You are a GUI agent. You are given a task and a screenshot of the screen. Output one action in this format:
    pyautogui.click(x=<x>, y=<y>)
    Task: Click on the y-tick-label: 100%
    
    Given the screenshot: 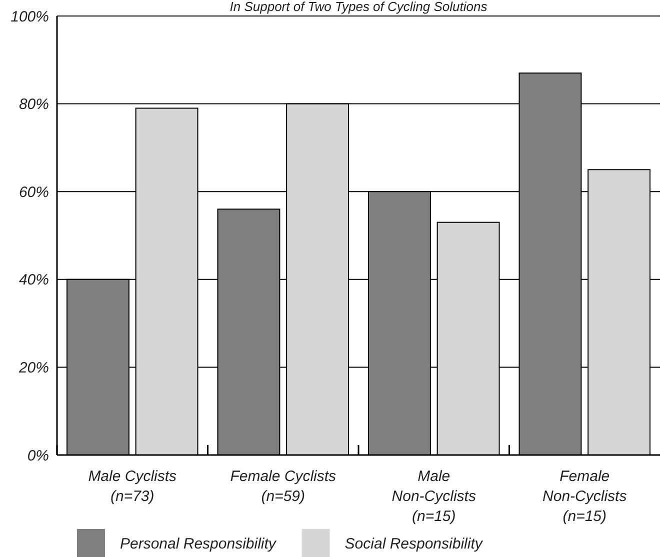 What is the action you would take?
    pyautogui.click(x=29, y=17)
    